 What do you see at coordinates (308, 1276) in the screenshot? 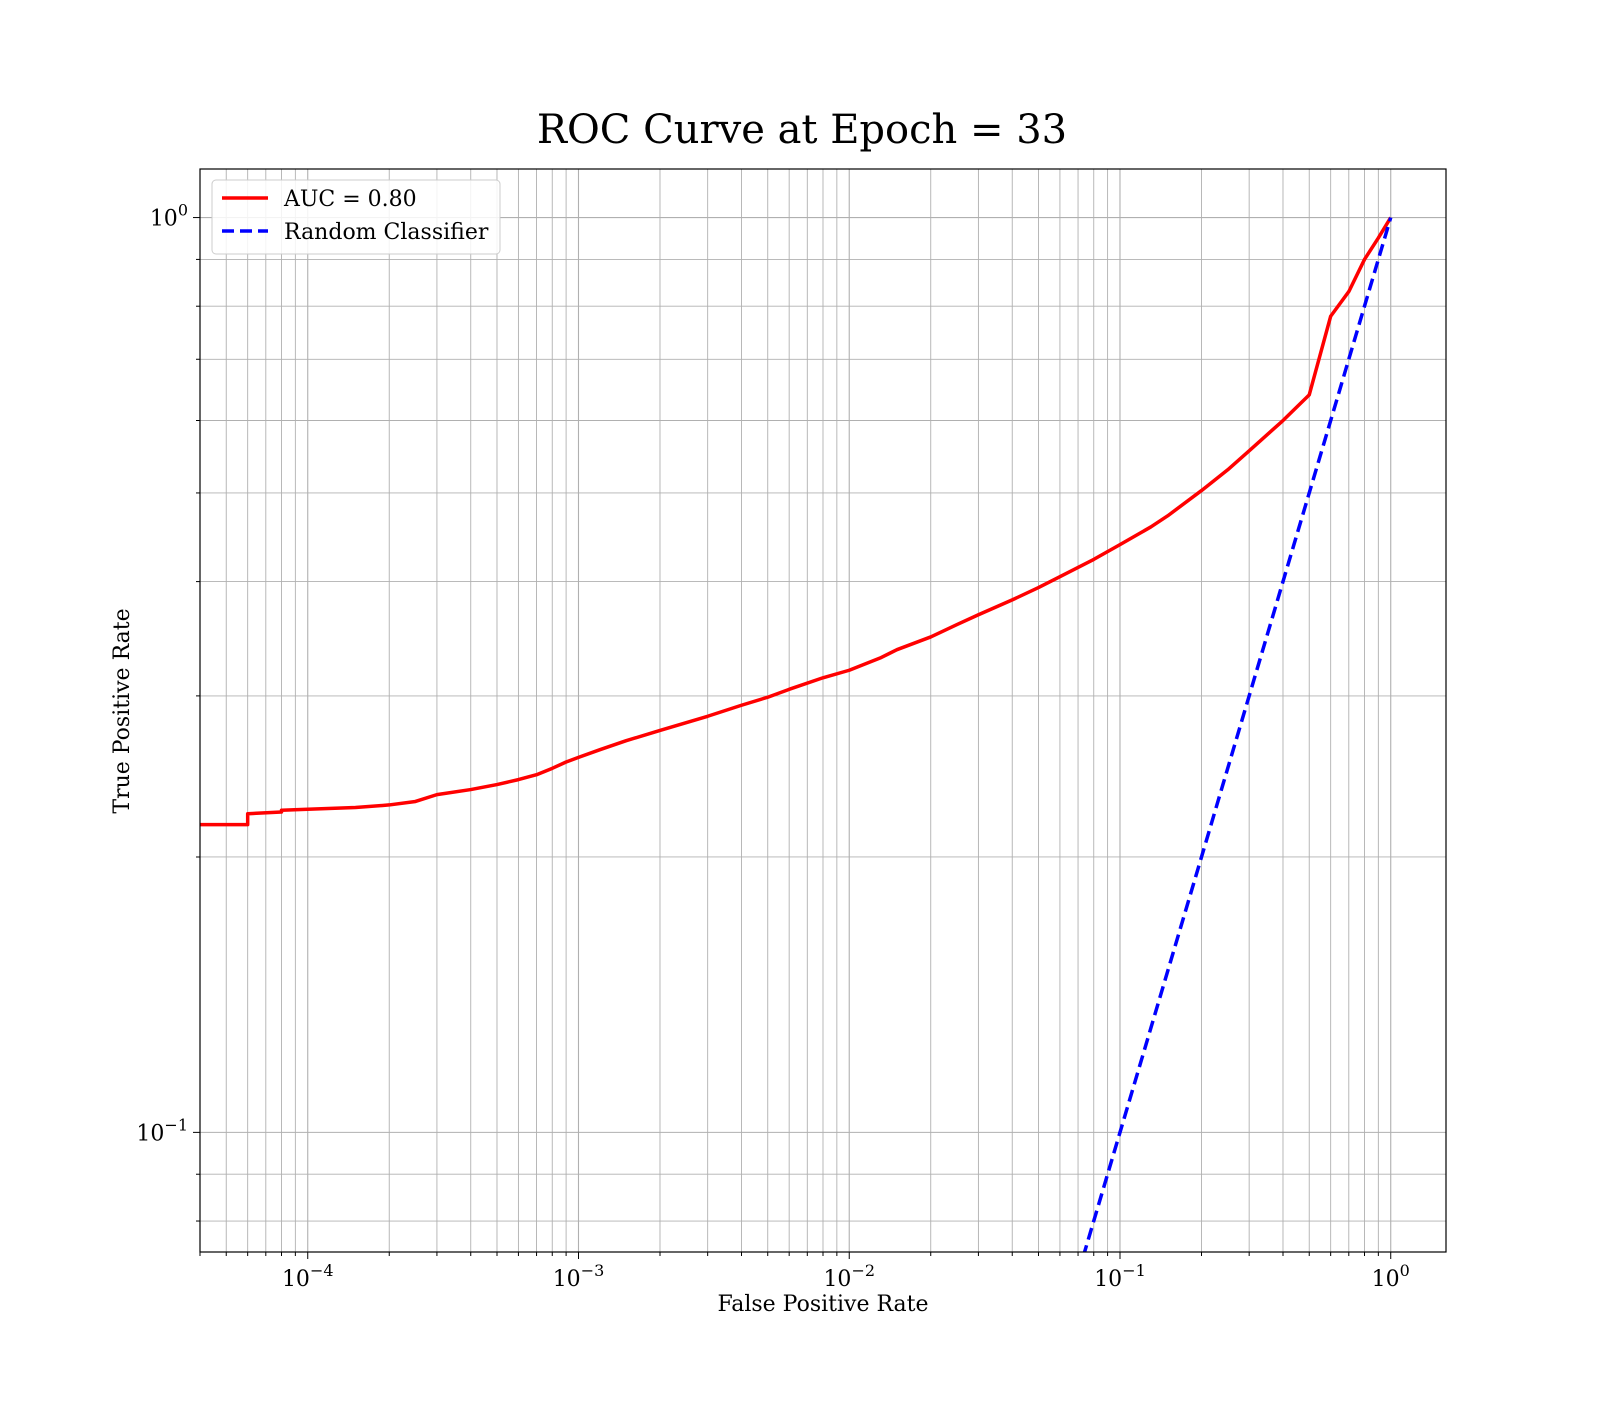
I see `x-tick-label: 10⁻⁴` at bounding box center [308, 1276].